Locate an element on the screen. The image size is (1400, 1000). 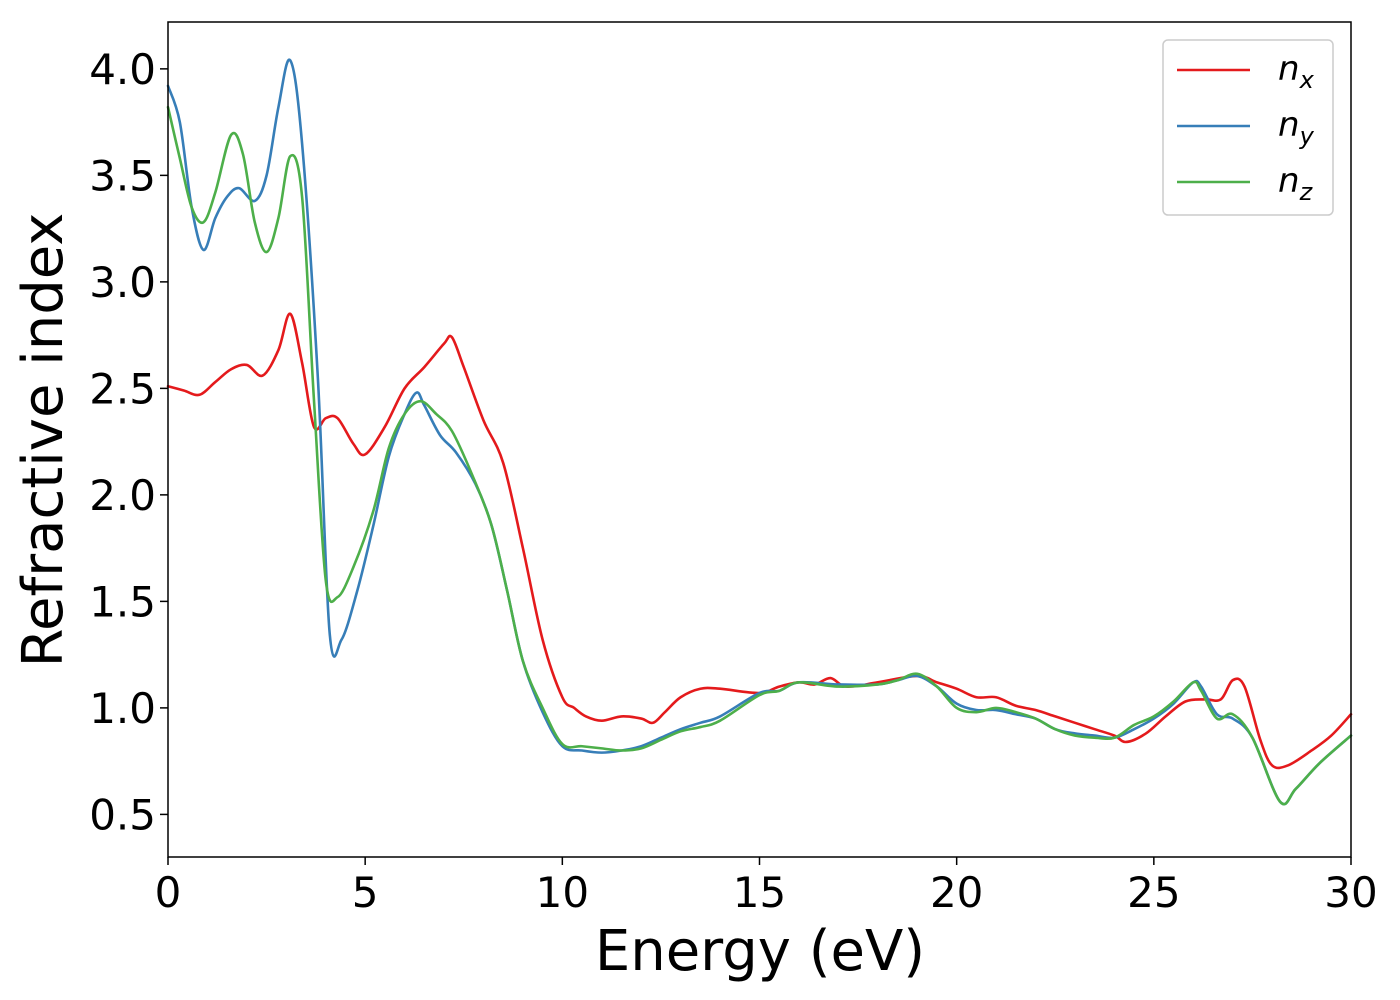
y-axis-title: Refractive index is located at coordinates (43, 440).